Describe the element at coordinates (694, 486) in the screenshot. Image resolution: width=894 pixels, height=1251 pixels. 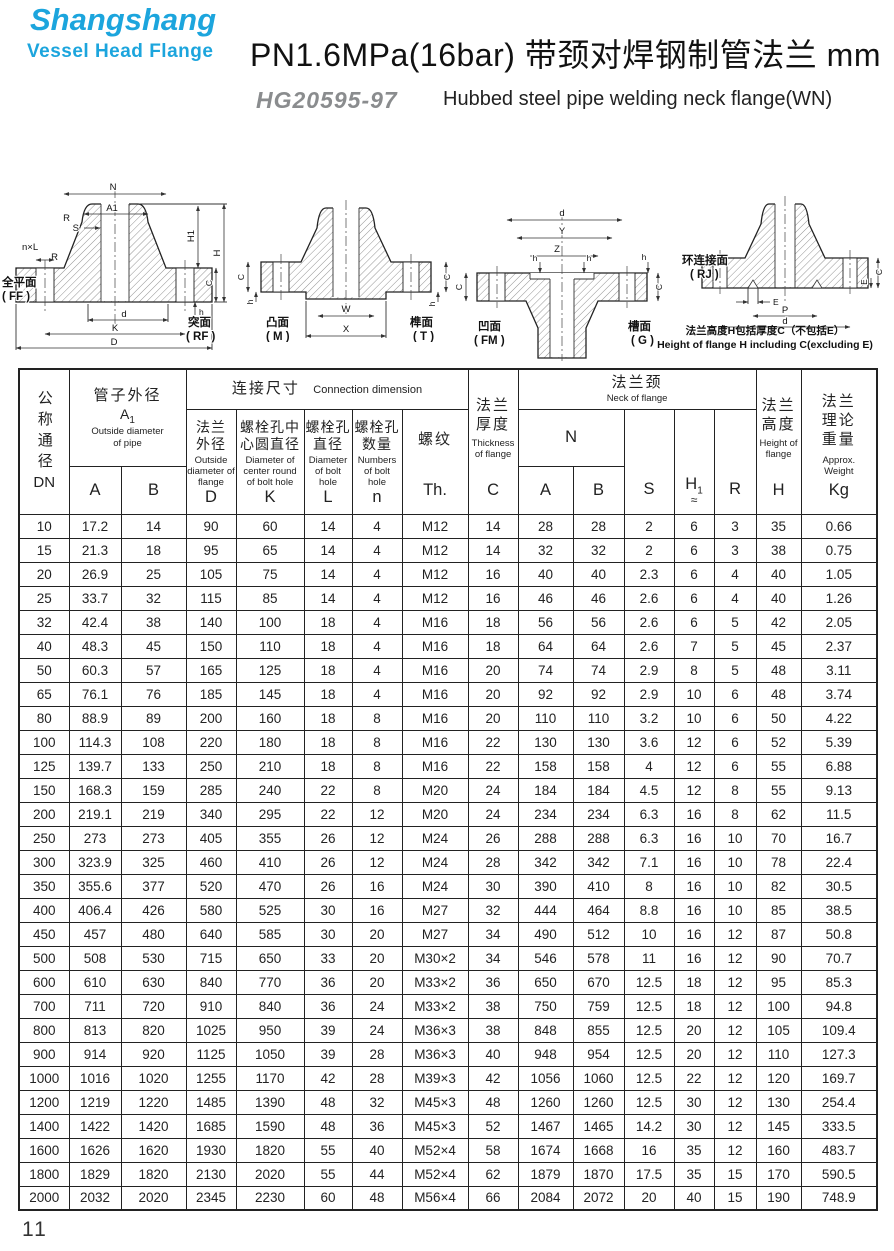
I see `neck-h1-letter: H1` at that location.